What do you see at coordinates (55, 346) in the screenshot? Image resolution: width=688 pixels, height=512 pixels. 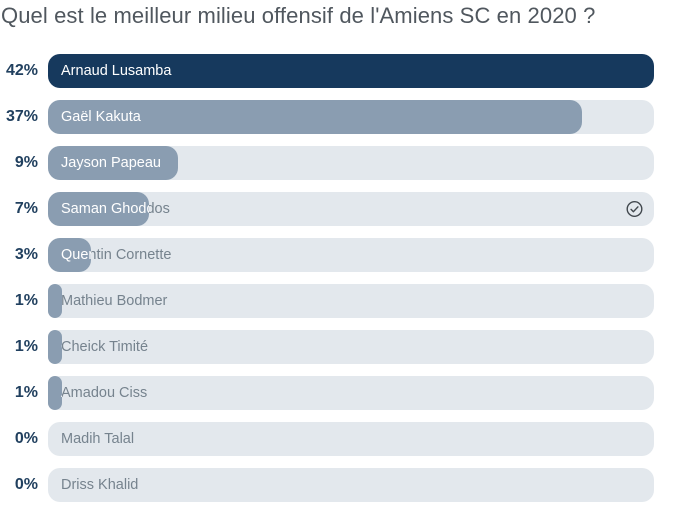 I see `option-bar-fill: Cheick Timité` at bounding box center [55, 346].